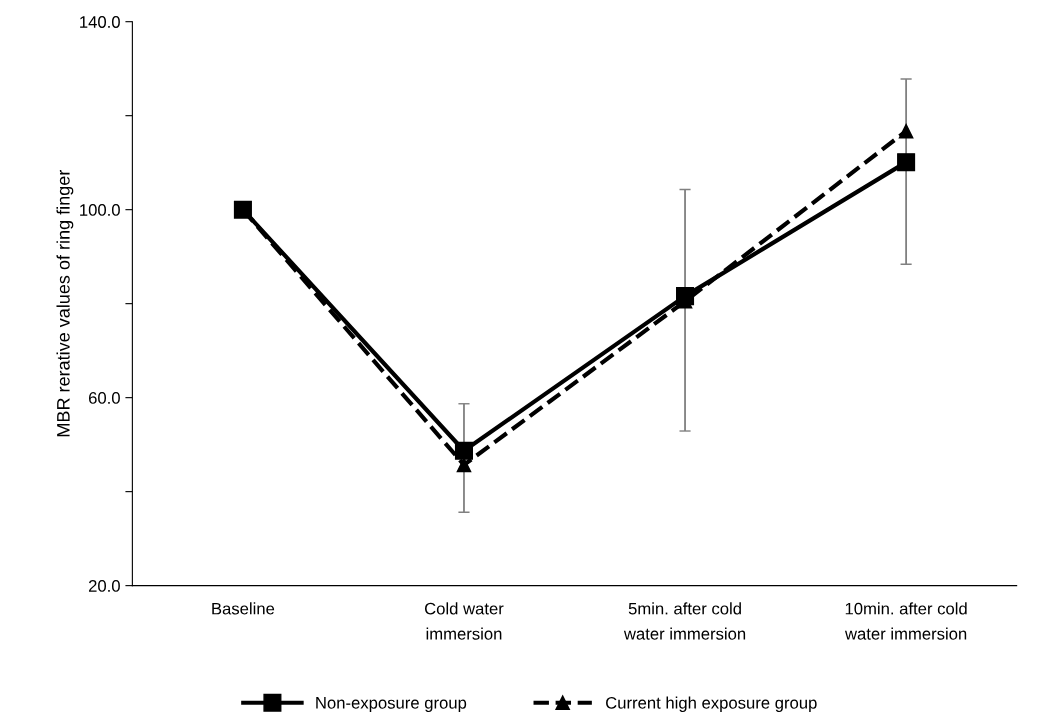  Describe the element at coordinates (464, 621) in the screenshot. I see `x-tick-label: Cold water immersion` at that location.